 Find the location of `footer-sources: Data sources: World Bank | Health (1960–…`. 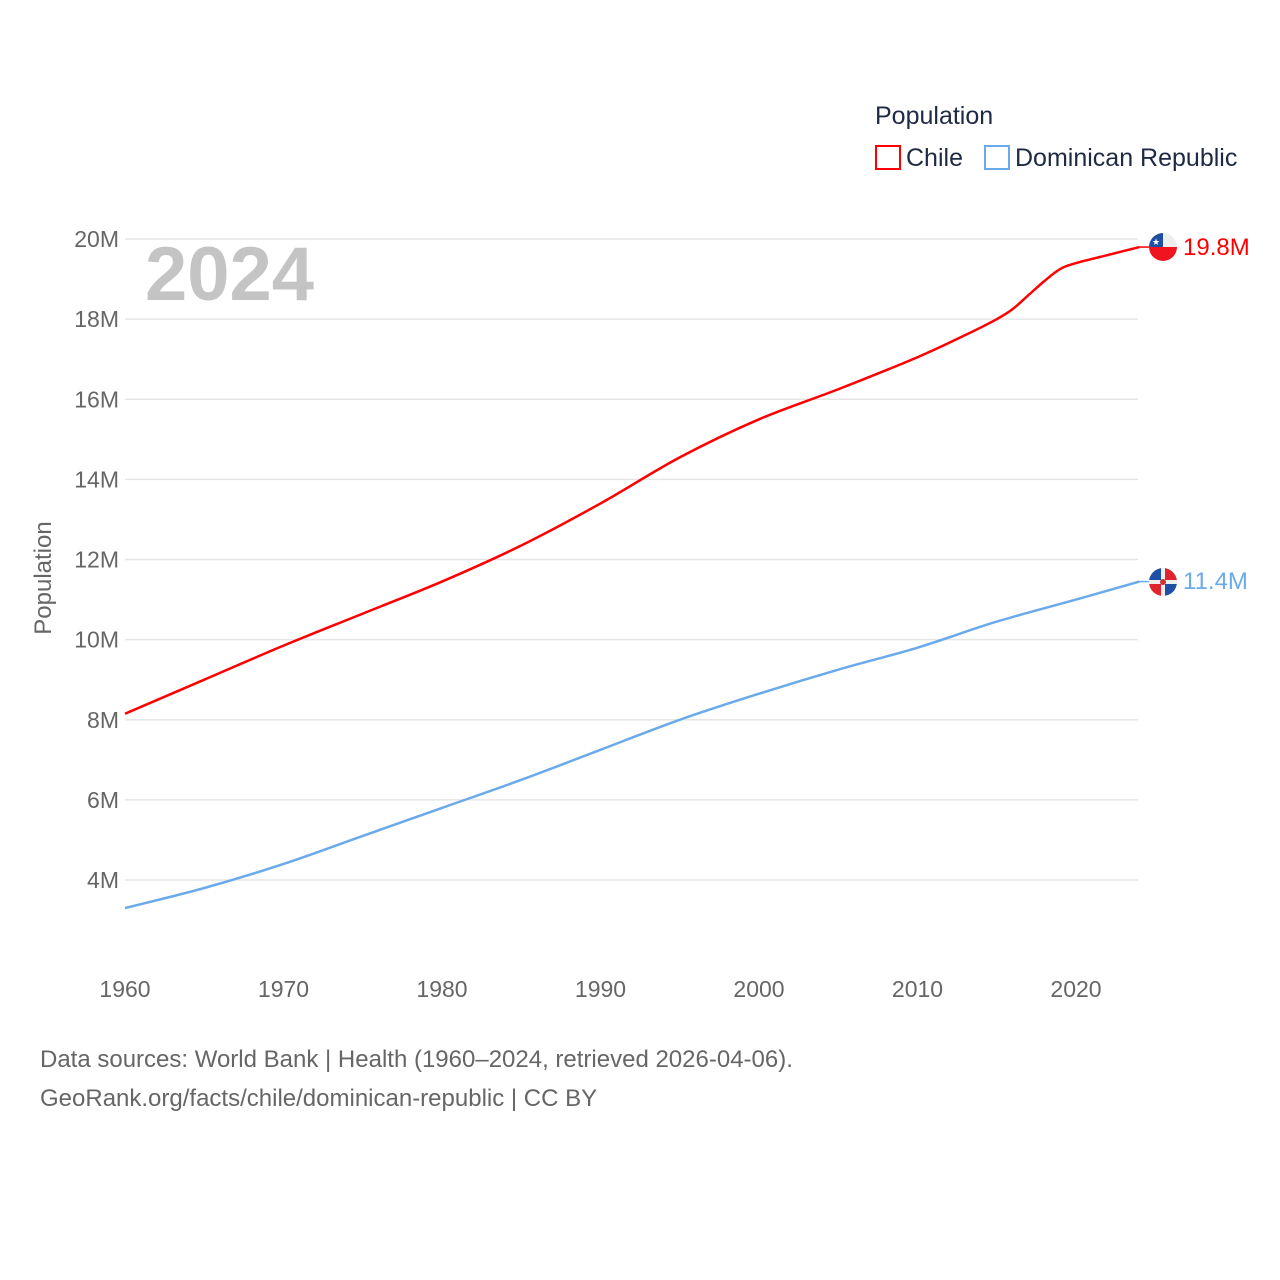

footer-sources: Data sources: World Bank | Health (1960–… is located at coordinates (416, 1059).